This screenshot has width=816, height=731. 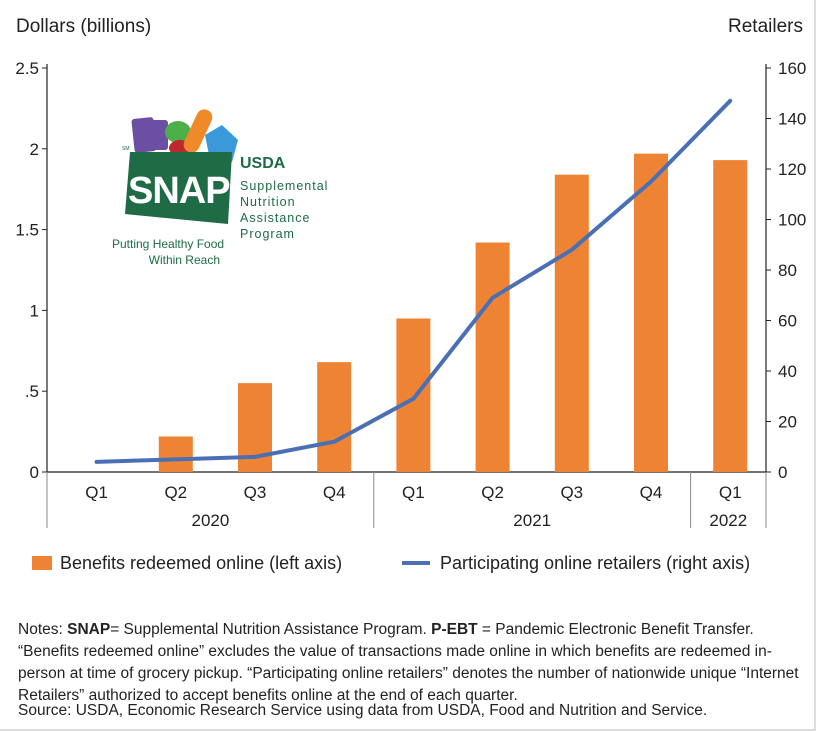 I want to click on svg-text: Supplemental, so click(x=284, y=186).